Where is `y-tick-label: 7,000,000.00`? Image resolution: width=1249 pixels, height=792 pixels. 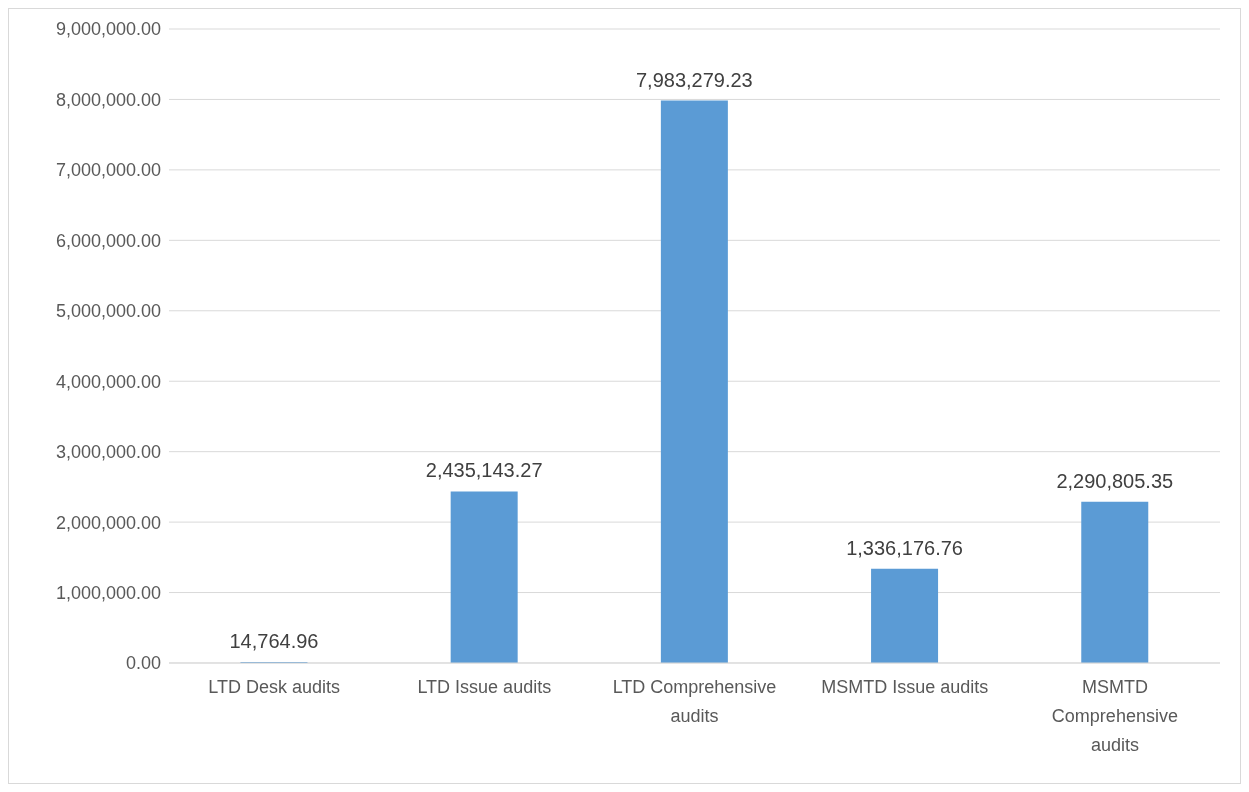 y-tick-label: 7,000,000.00 is located at coordinates (108, 170).